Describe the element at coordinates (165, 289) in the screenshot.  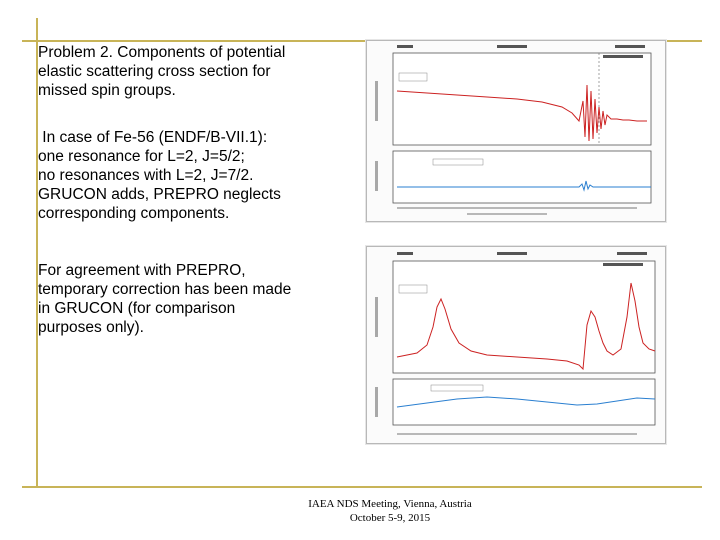
I see `text-line: temporary correction has been made` at that location.